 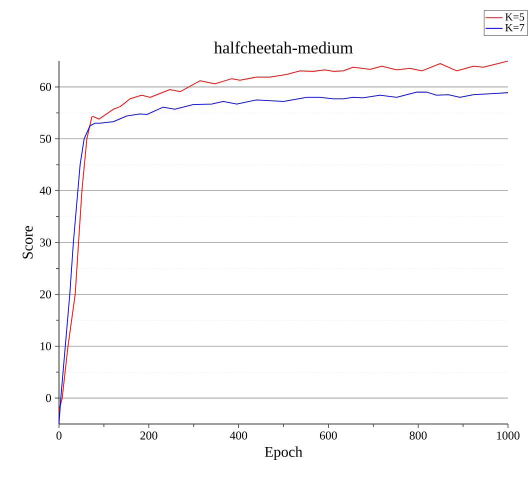 I want to click on x-axis-title: Epoch, so click(x=283, y=453).